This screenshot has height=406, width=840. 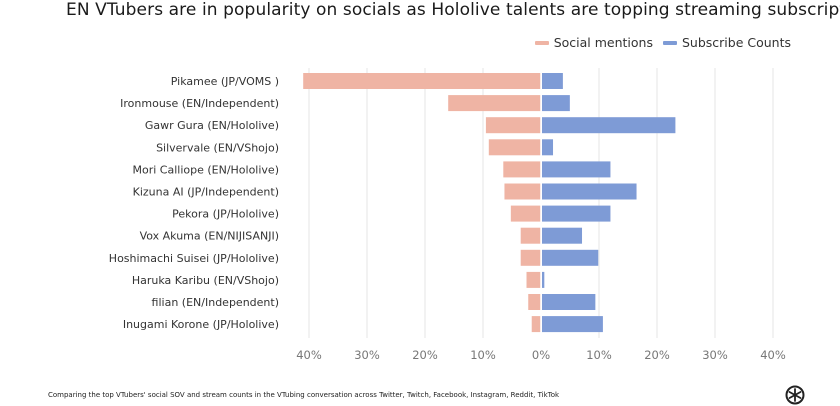 I want to click on x-tick-label: 0%, so click(x=541, y=355).